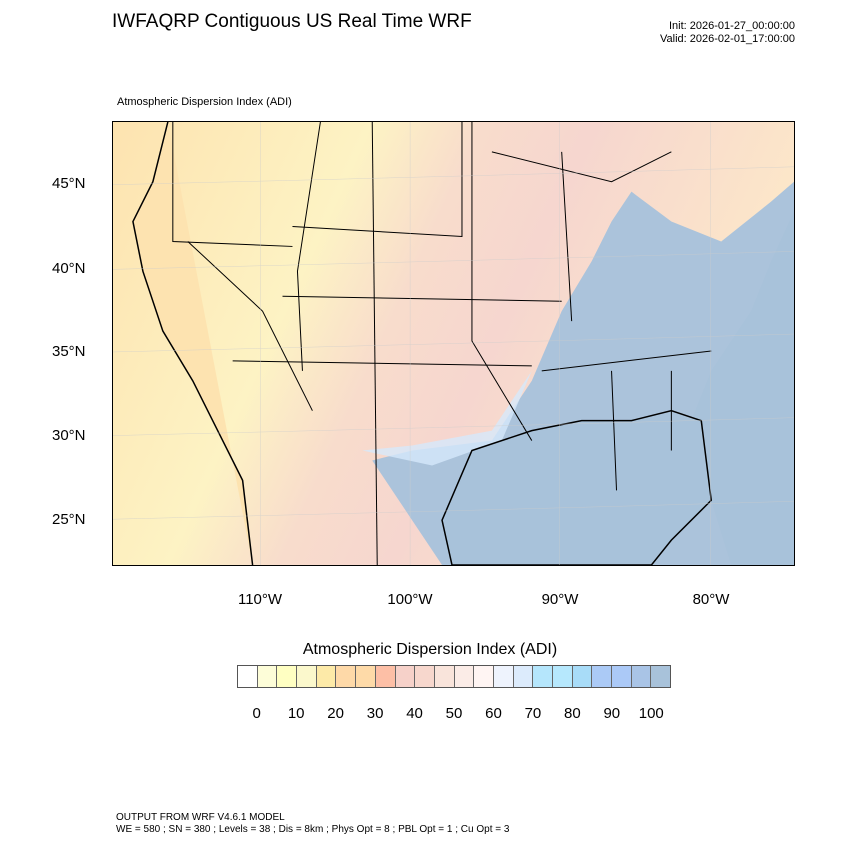 The height and width of the screenshot is (850, 850). What do you see at coordinates (69, 519) in the screenshot?
I see `lat-label: 25°N` at bounding box center [69, 519].